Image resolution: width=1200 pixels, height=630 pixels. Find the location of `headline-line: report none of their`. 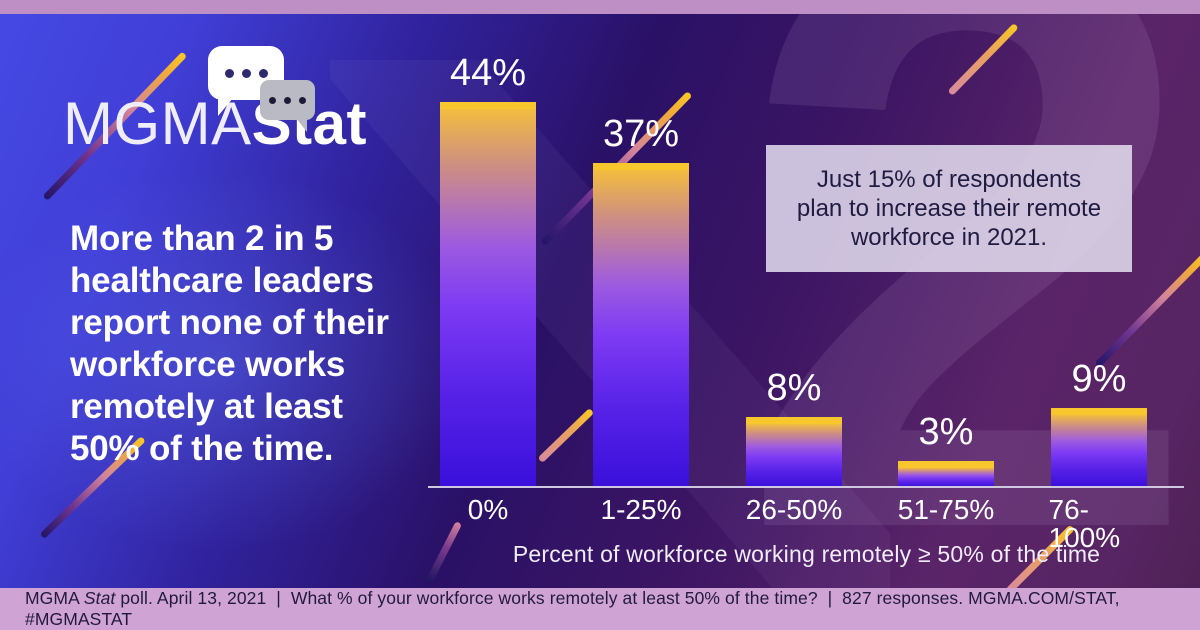

headline-line: report none of their is located at coordinates (229, 322).